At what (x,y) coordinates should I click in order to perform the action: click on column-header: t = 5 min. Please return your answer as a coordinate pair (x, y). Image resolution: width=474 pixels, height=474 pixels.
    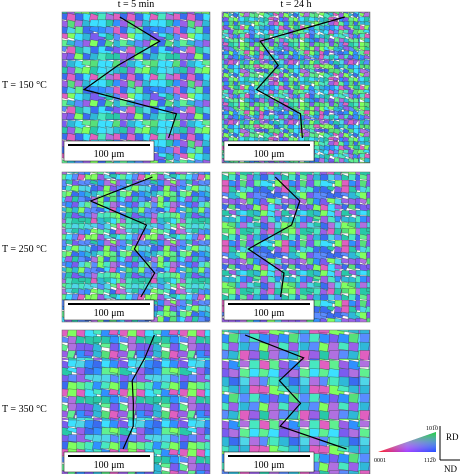
    Looking at the image, I should click on (136, 5).